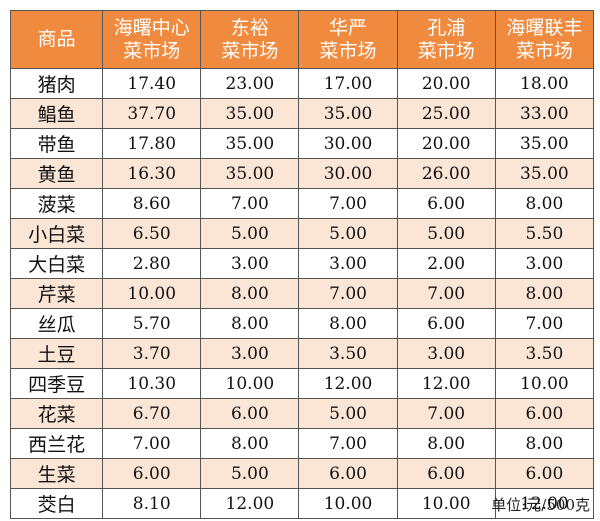 The width and height of the screenshot is (600, 521). I want to click on price-cell: 10.30, so click(152, 383).